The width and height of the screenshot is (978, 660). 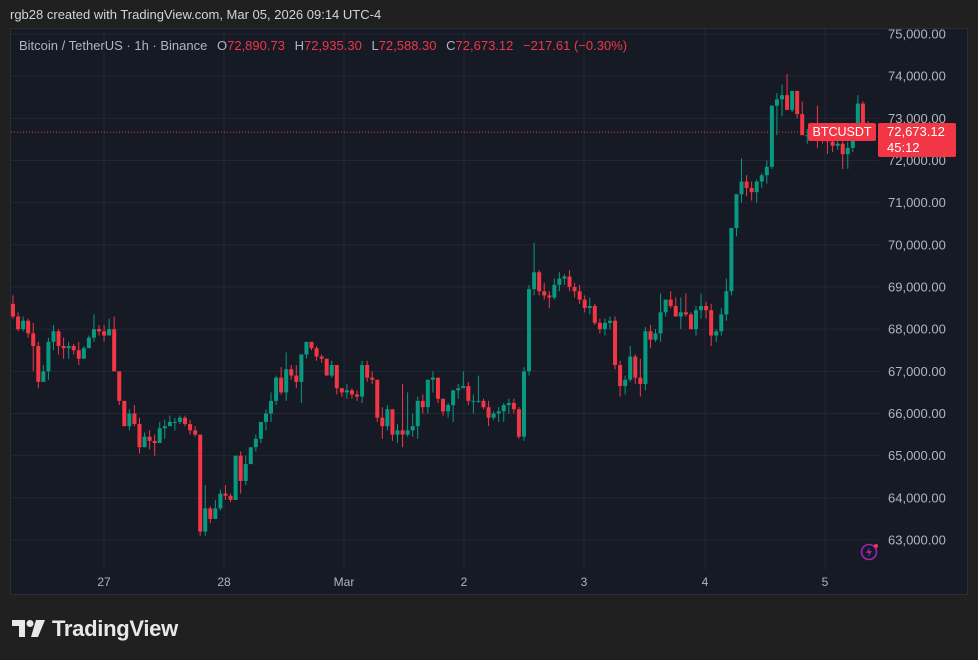 I want to click on svg-text: 27, so click(x=104, y=582).